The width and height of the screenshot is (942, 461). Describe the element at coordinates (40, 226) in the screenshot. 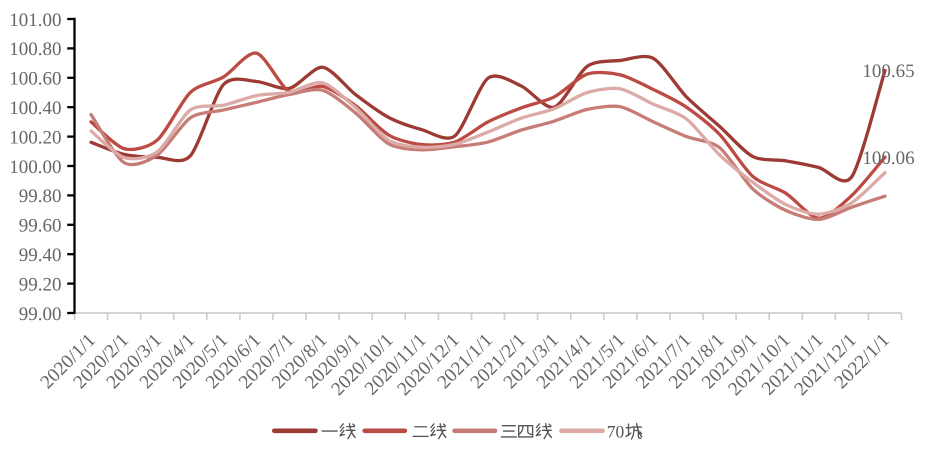

I see `svg-text: 99.60` at that location.